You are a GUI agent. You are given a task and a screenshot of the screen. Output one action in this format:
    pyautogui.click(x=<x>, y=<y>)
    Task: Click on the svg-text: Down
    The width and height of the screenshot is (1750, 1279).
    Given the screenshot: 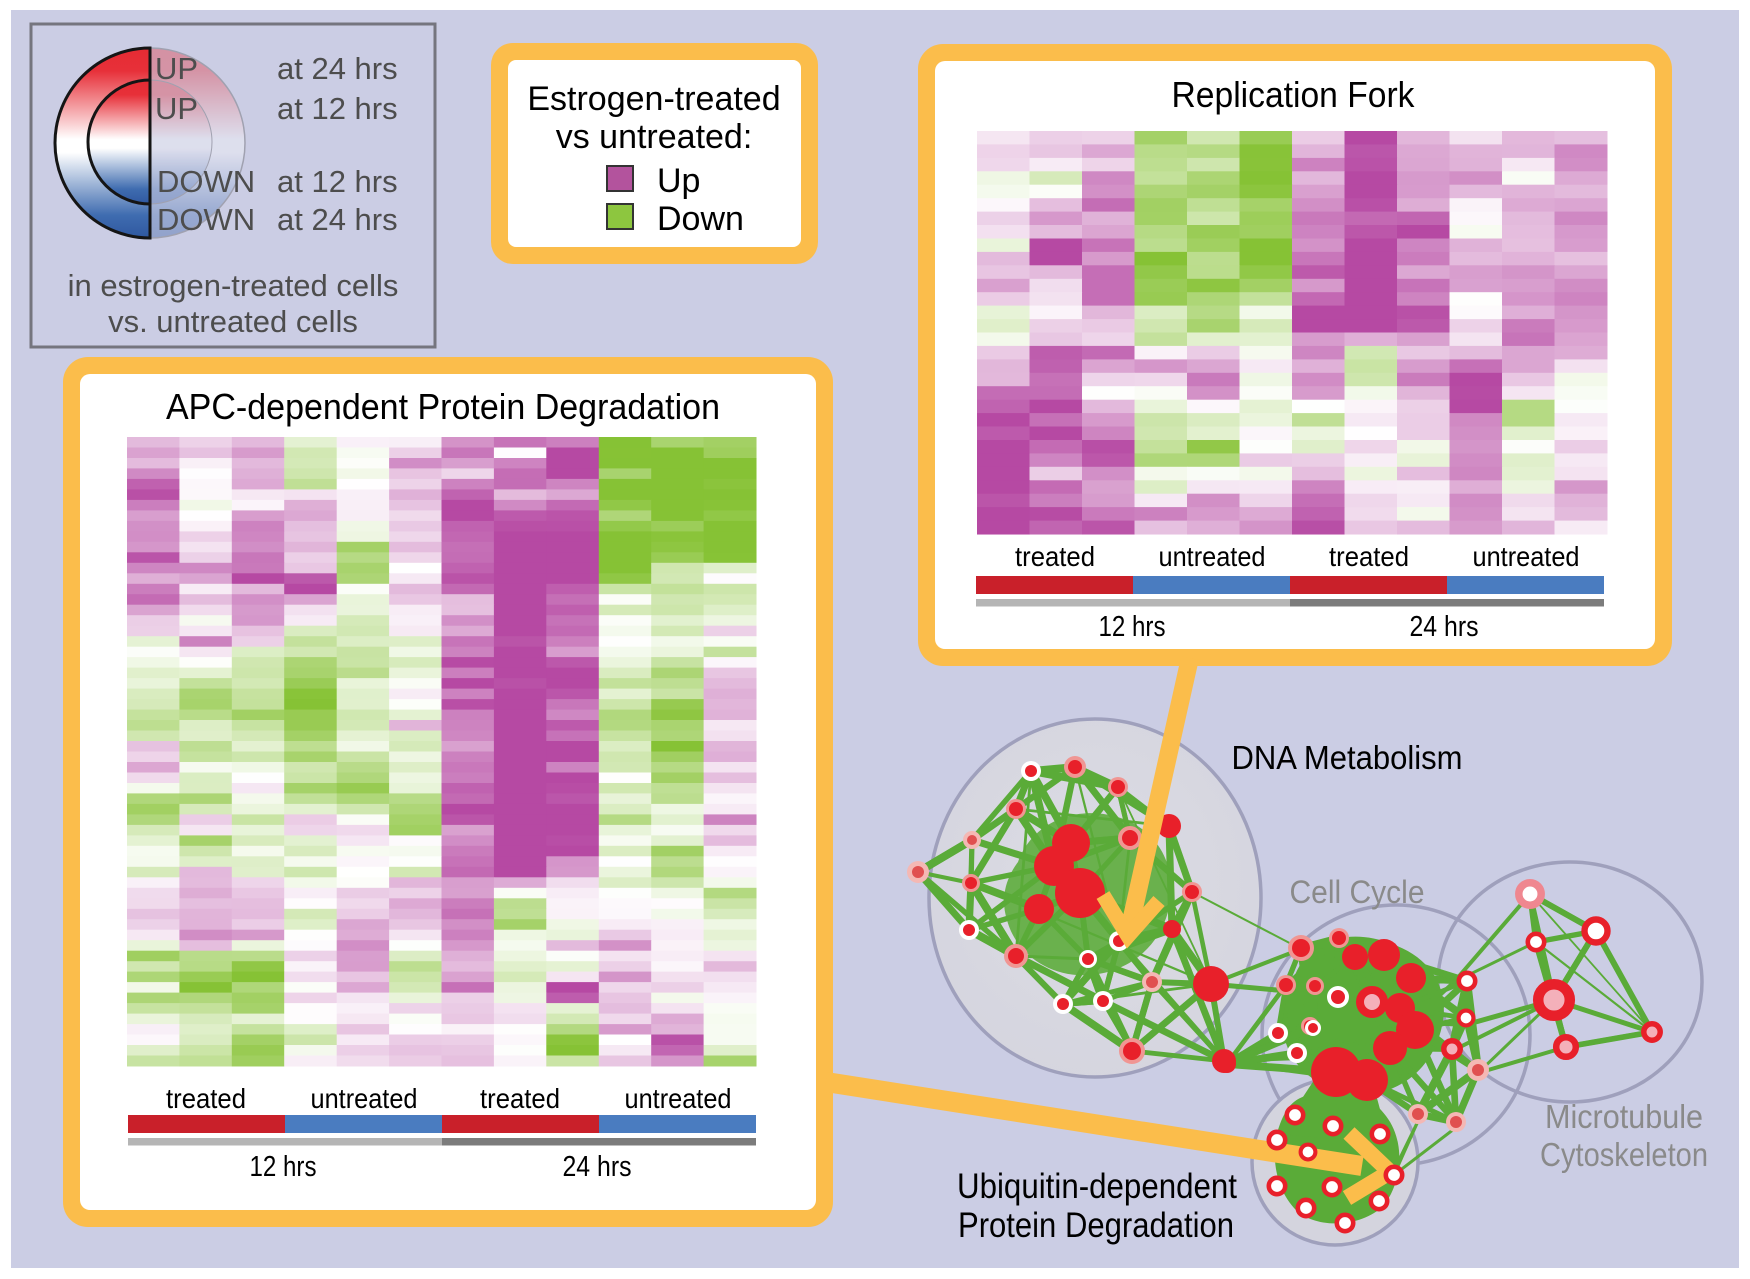 What is the action you would take?
    pyautogui.click(x=700, y=219)
    